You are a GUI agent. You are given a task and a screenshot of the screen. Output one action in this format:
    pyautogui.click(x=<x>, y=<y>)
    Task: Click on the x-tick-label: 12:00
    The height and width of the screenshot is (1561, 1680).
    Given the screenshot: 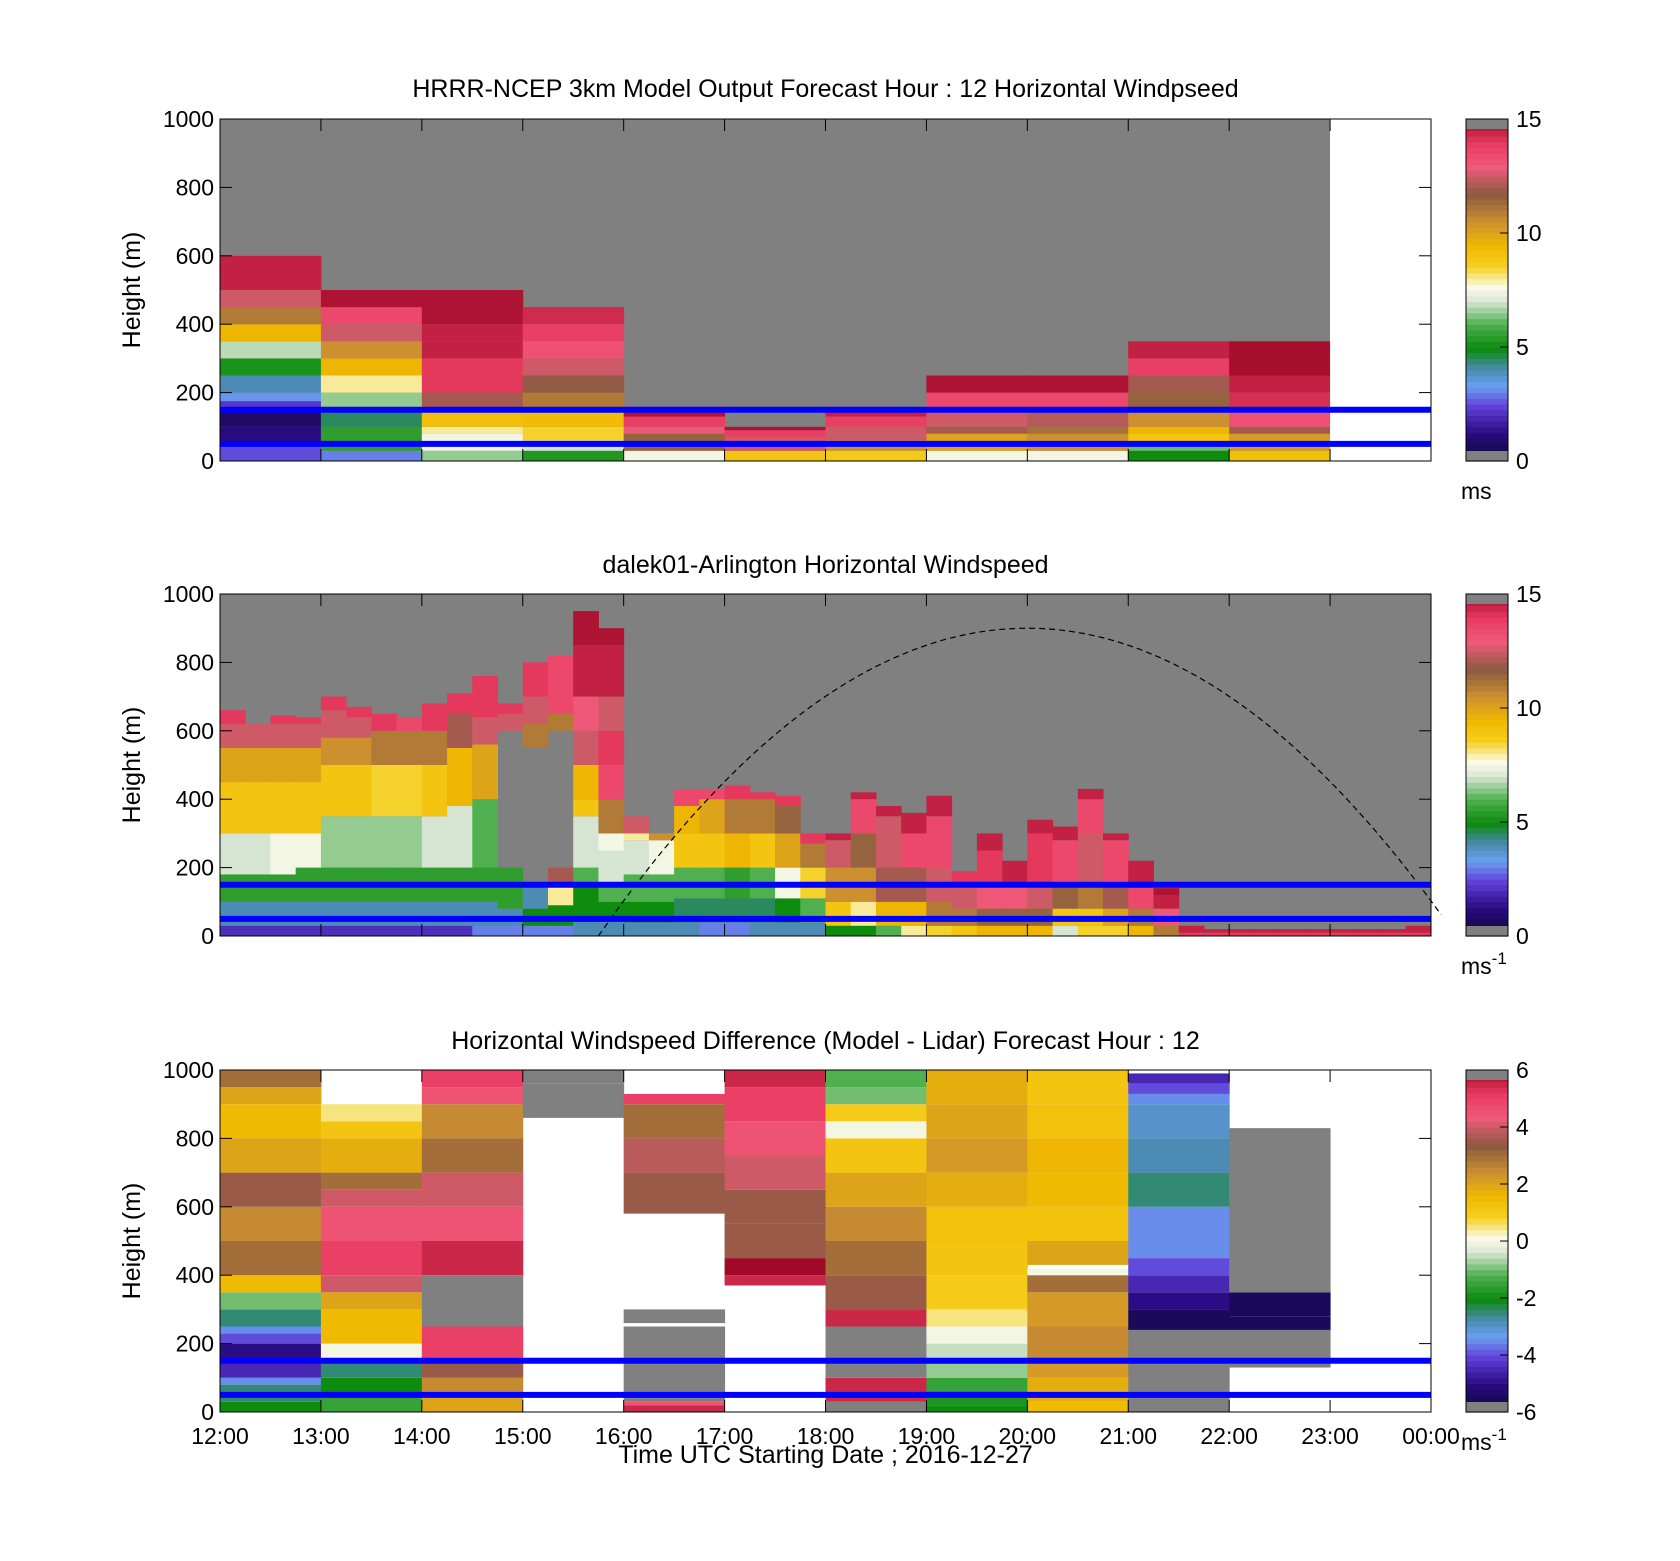 What is the action you would take?
    pyautogui.click(x=220, y=1436)
    